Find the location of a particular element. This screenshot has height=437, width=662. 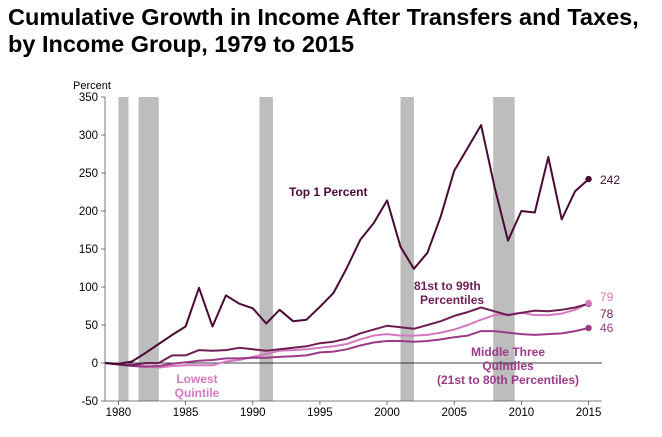

y-tick-label: 200 is located at coordinates (88, 212).